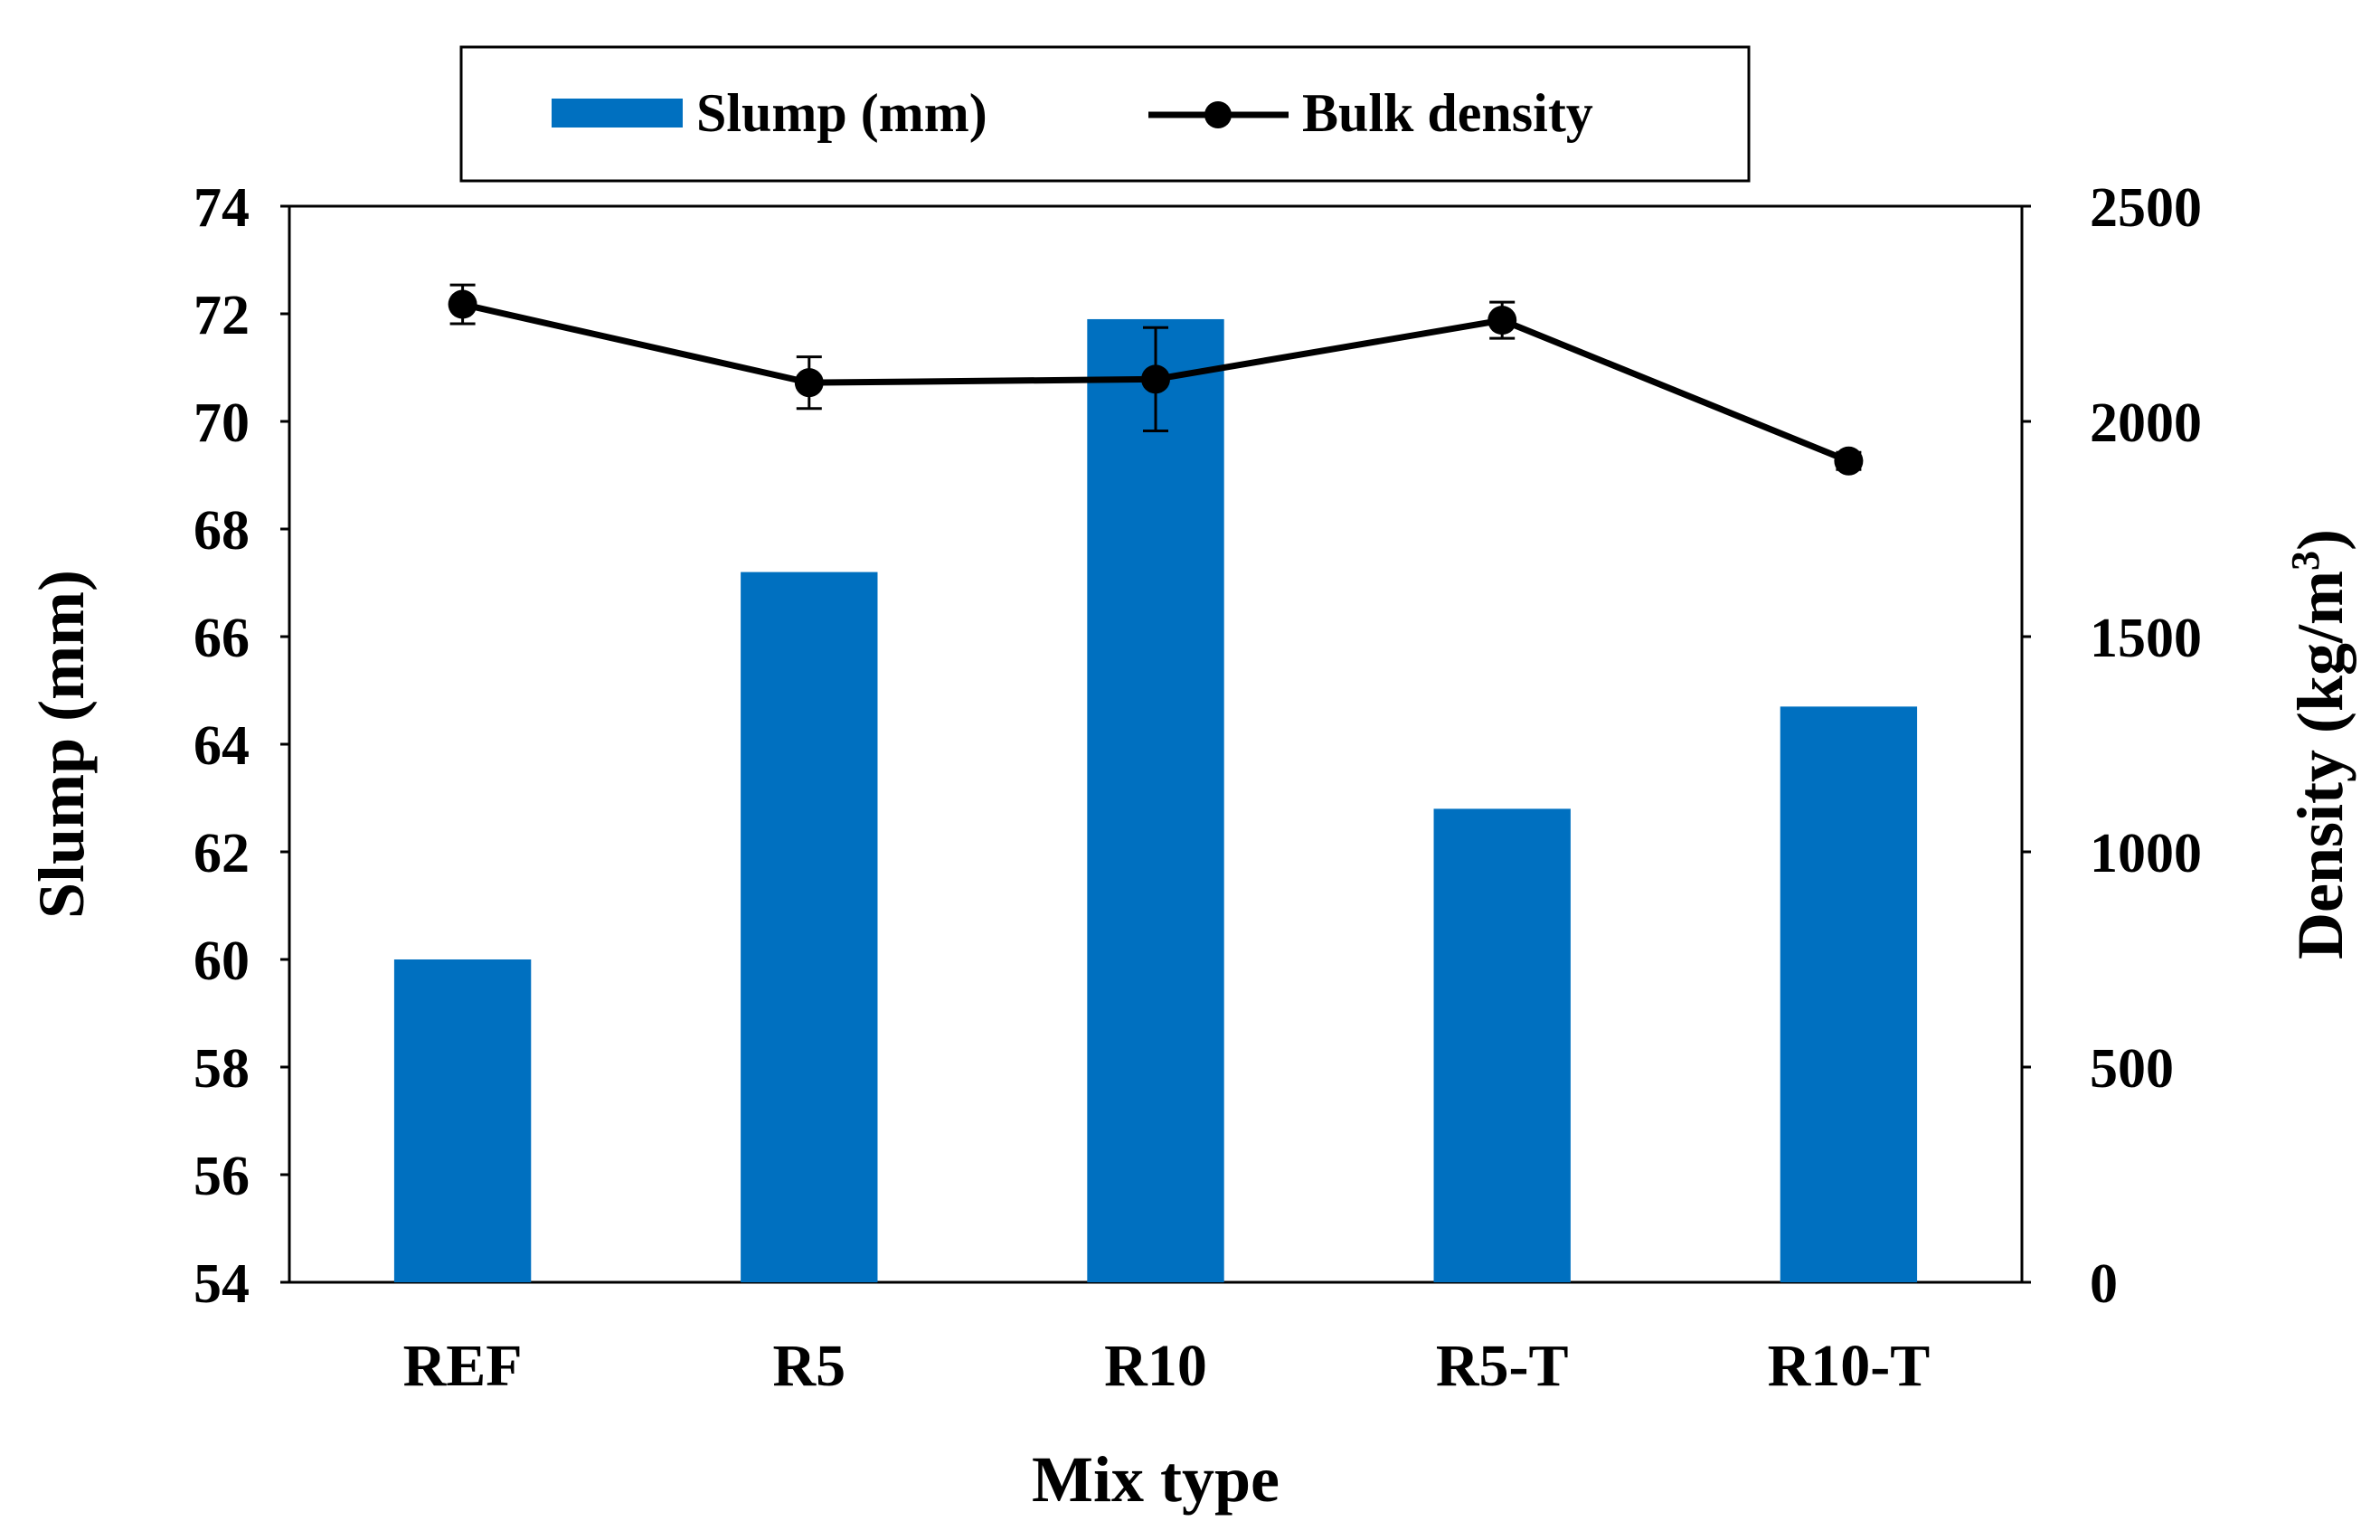 This screenshot has width=2380, height=1540. I want to click on y-tick-label: 70, so click(222, 423).